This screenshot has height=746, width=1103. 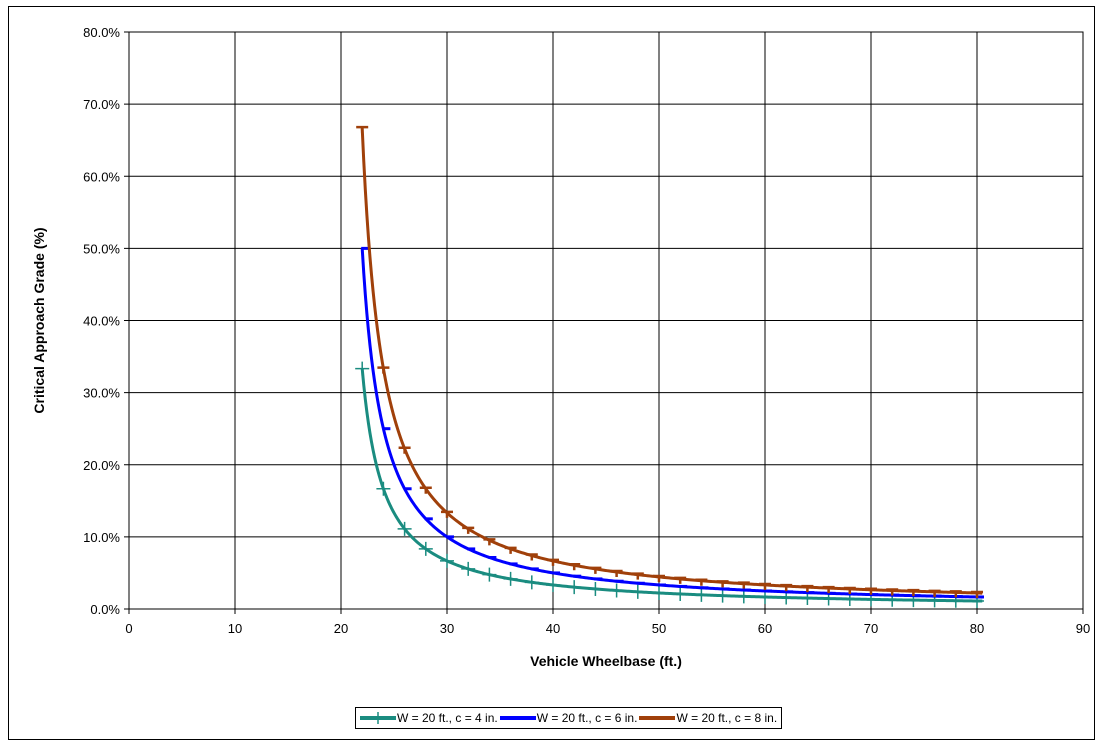 What do you see at coordinates (101, 393) in the screenshot?
I see `y-tick-label: 30.0%` at bounding box center [101, 393].